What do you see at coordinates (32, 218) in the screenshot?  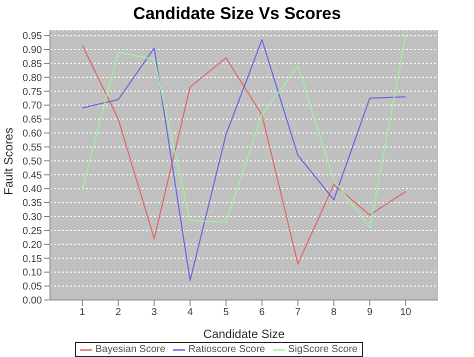 I see `y-tick-label: 0.30` at bounding box center [32, 218].